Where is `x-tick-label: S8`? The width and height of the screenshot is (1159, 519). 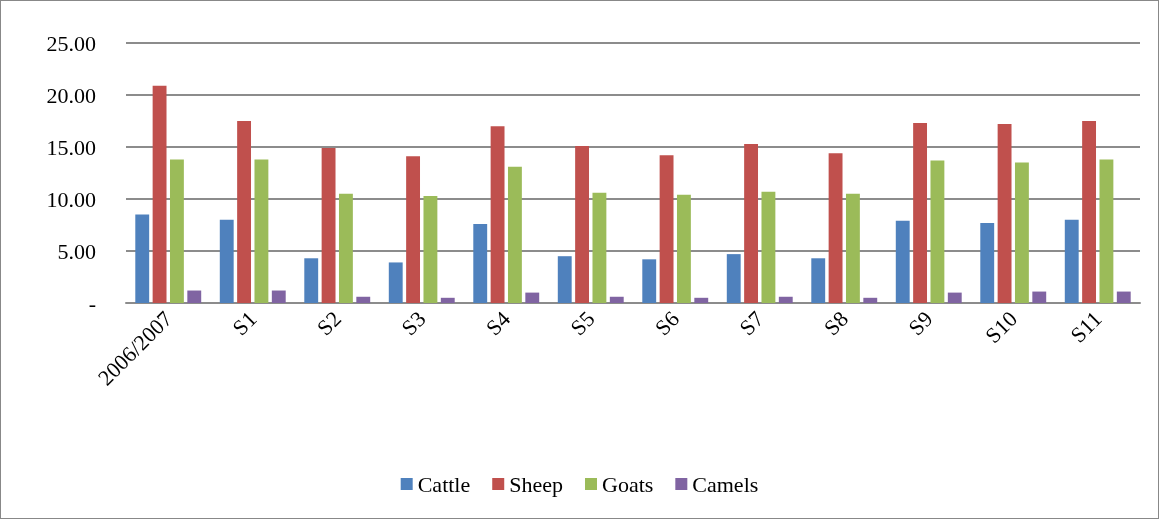 x-tick-label: S8 is located at coordinates (836, 323).